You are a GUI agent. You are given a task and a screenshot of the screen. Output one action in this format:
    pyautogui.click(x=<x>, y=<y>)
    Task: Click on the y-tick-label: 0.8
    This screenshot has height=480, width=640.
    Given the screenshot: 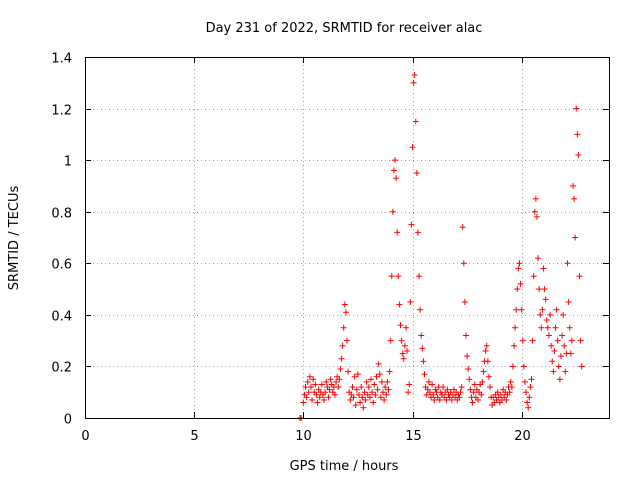 What is the action you would take?
    pyautogui.click(x=61, y=214)
    